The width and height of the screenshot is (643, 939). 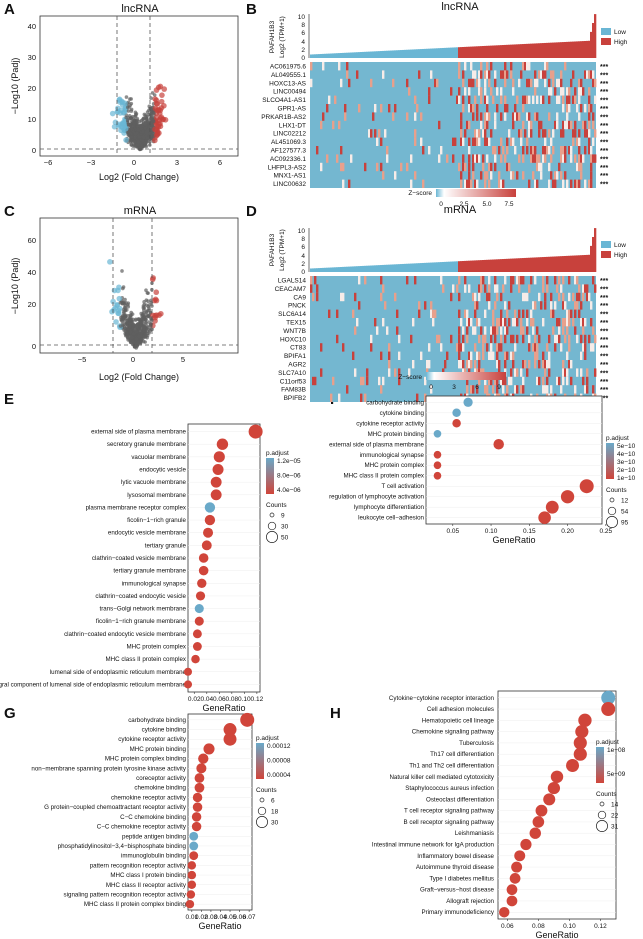 I want to click on dotplot-category-label: Primary immunodeficiency, so click(x=457, y=912).